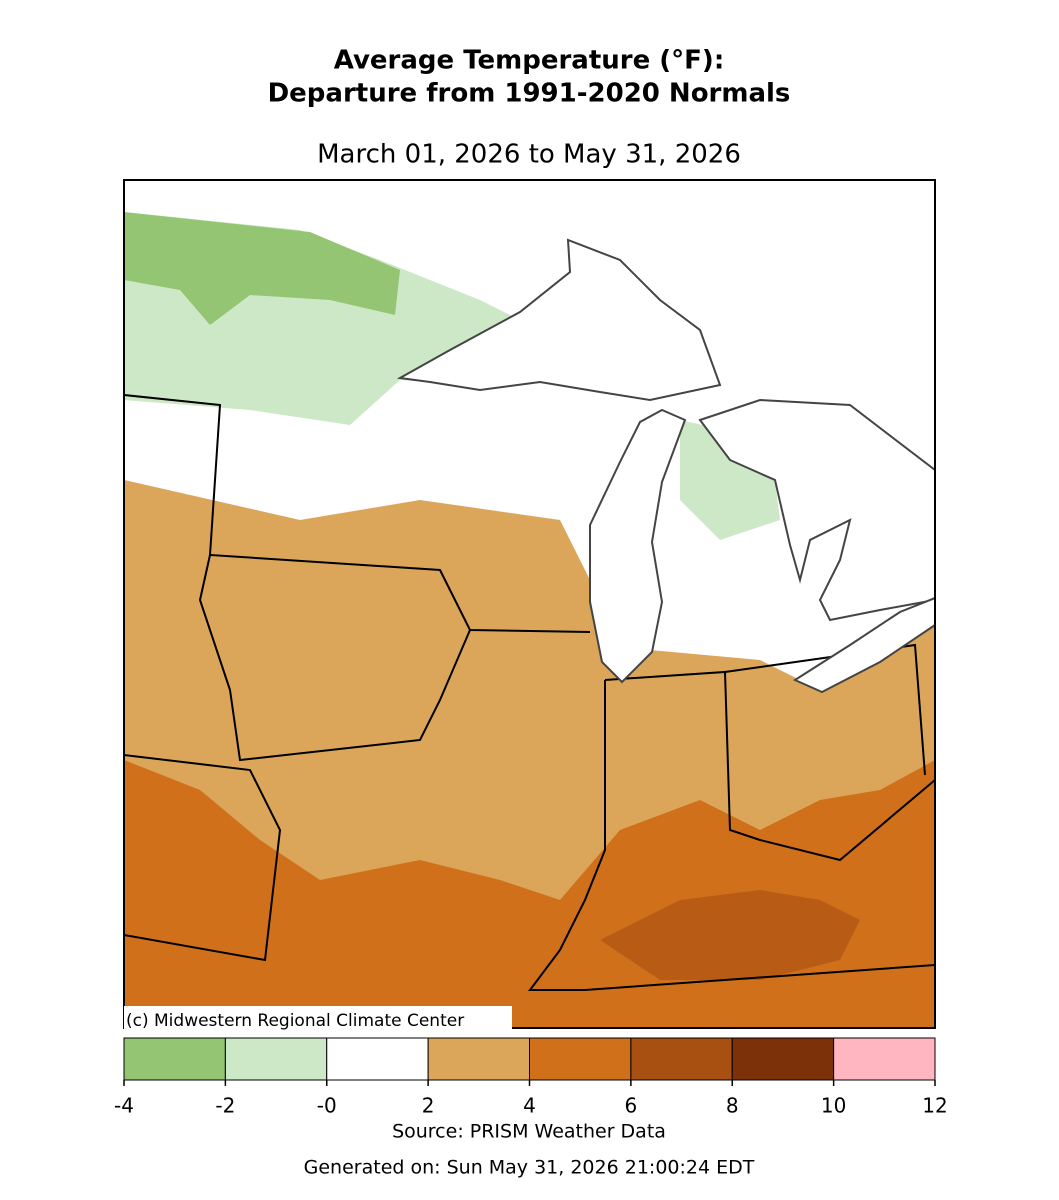 This screenshot has width=1059, height=1200. I want to click on lake-superior, so click(559, 320).